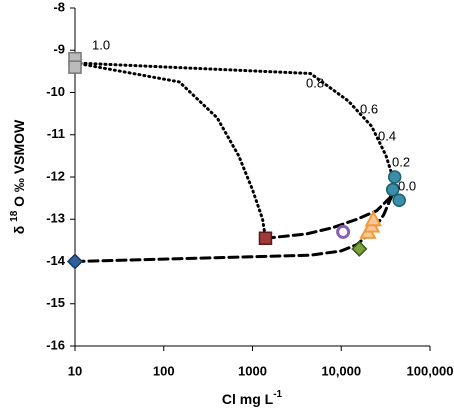  I want to click on curve-label: 0.2, so click(401, 161).